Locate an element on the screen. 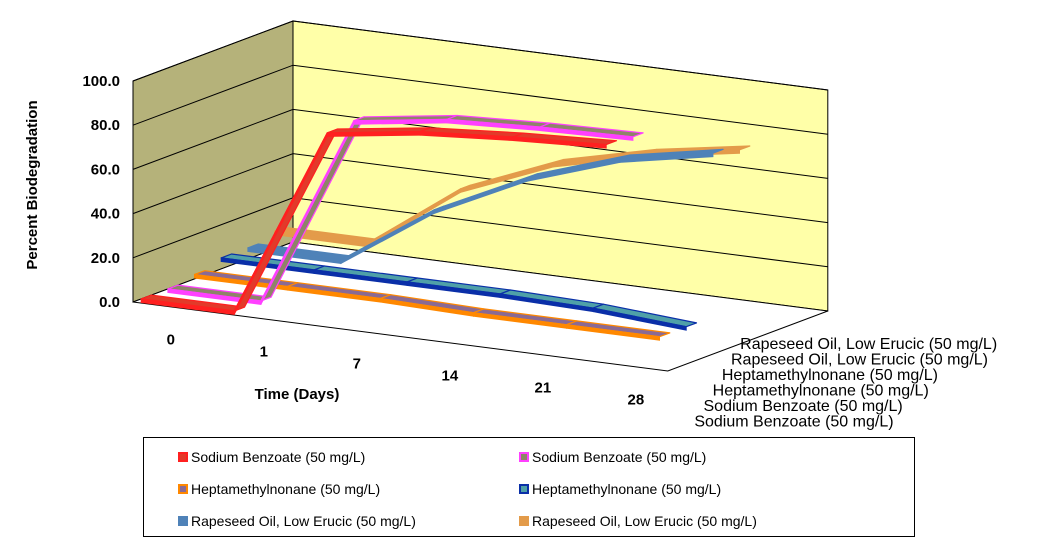 The image size is (1062, 558). y-tick-label: 40.0 is located at coordinates (105, 214).